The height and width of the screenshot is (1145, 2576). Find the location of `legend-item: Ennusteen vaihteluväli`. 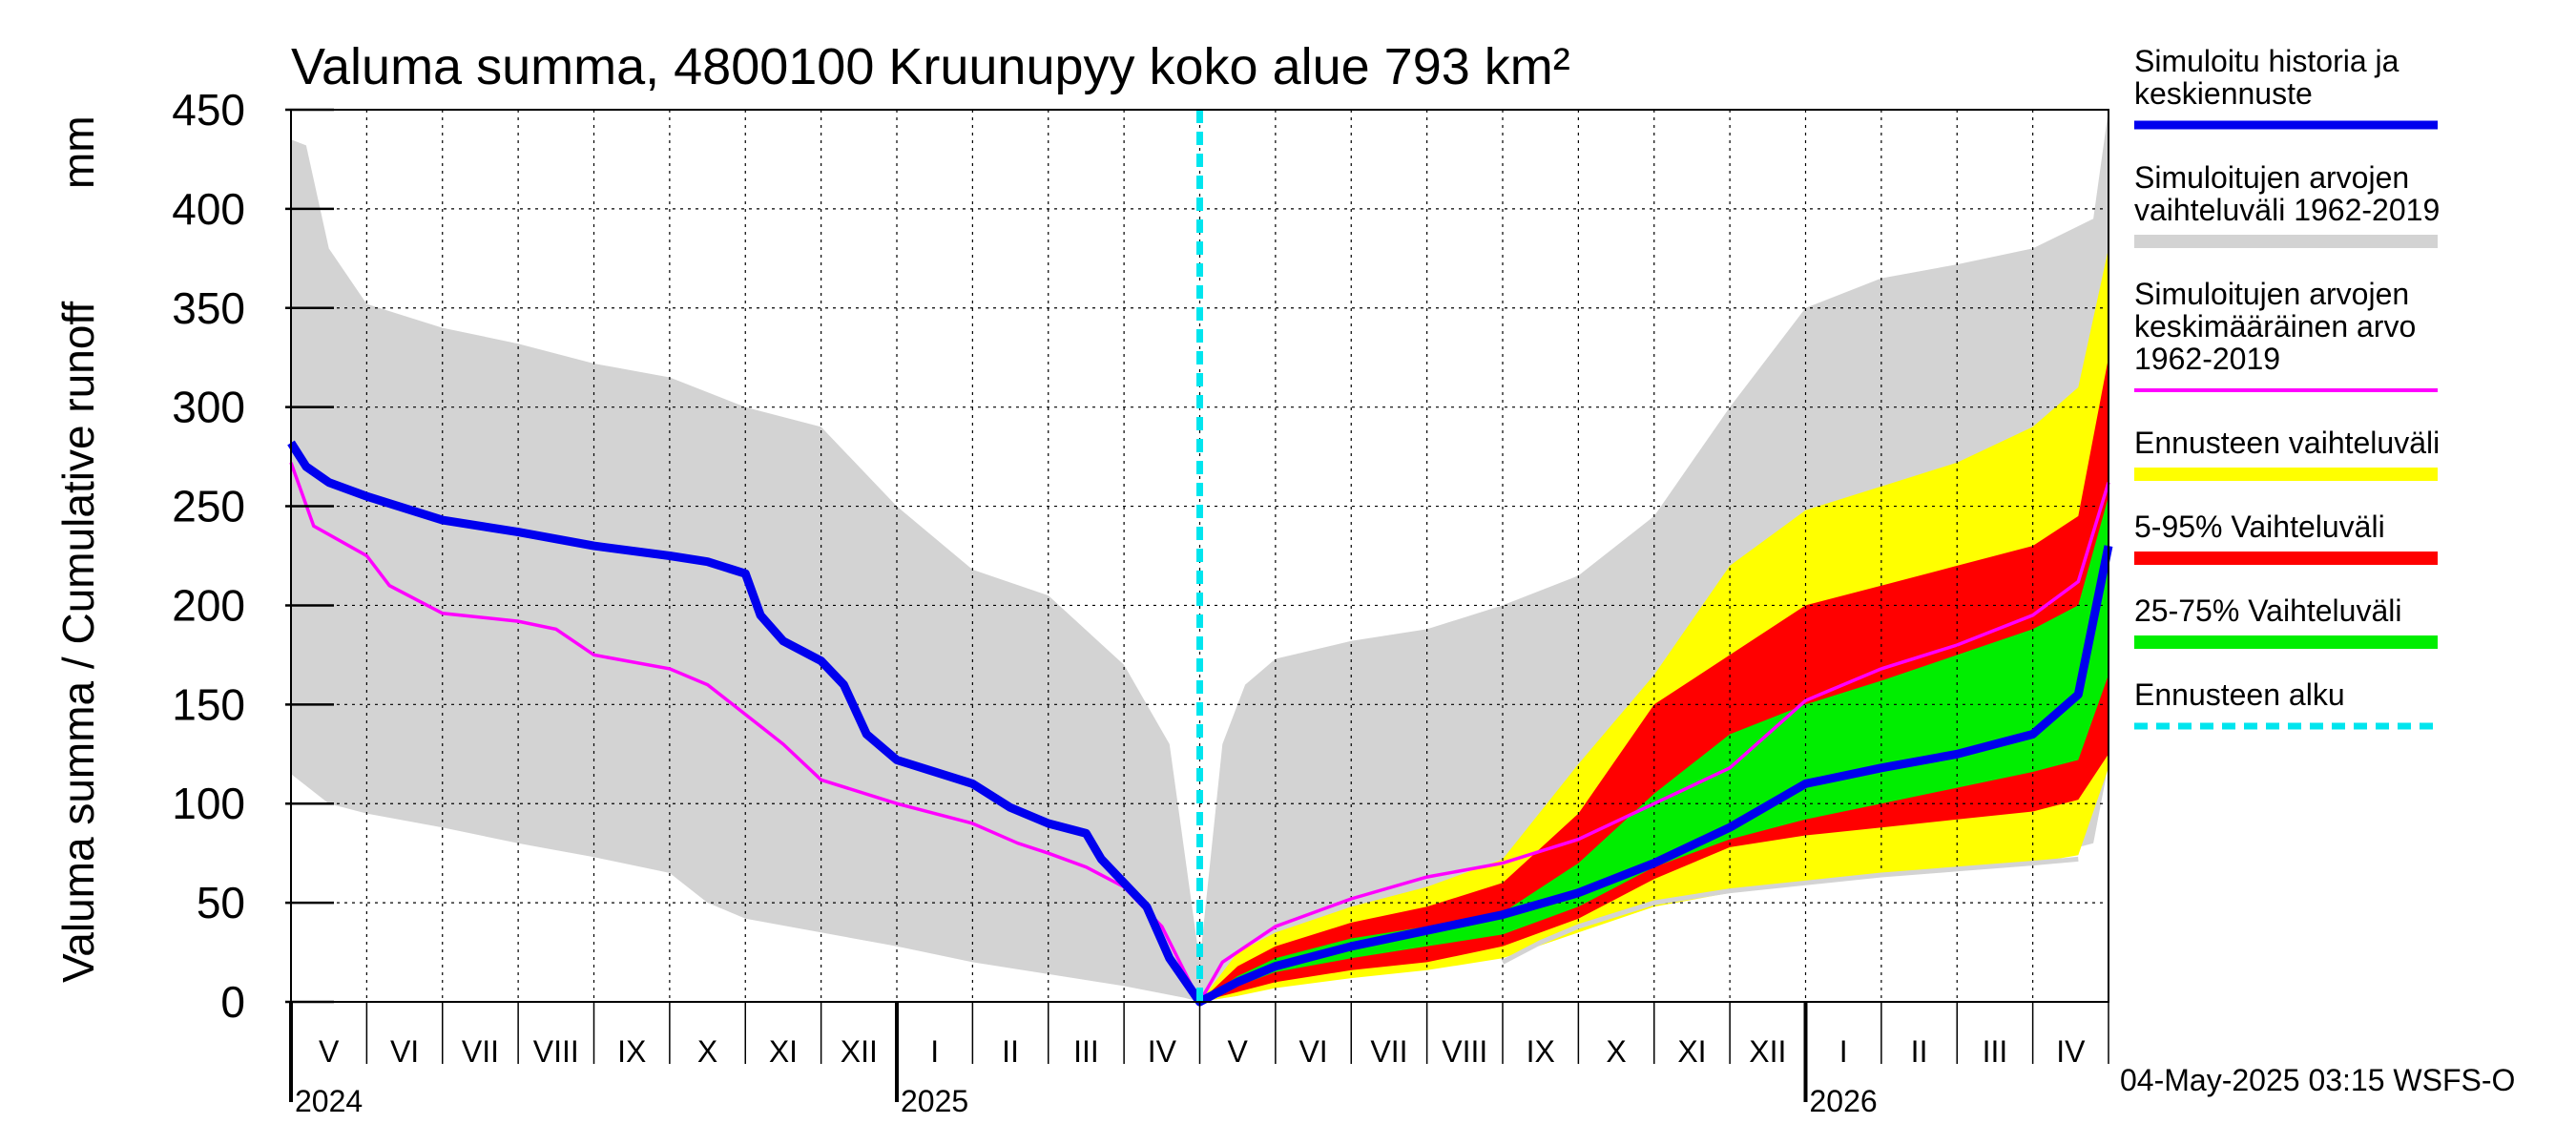

legend-item: Ennusteen vaihteluväli is located at coordinates (2287, 454).